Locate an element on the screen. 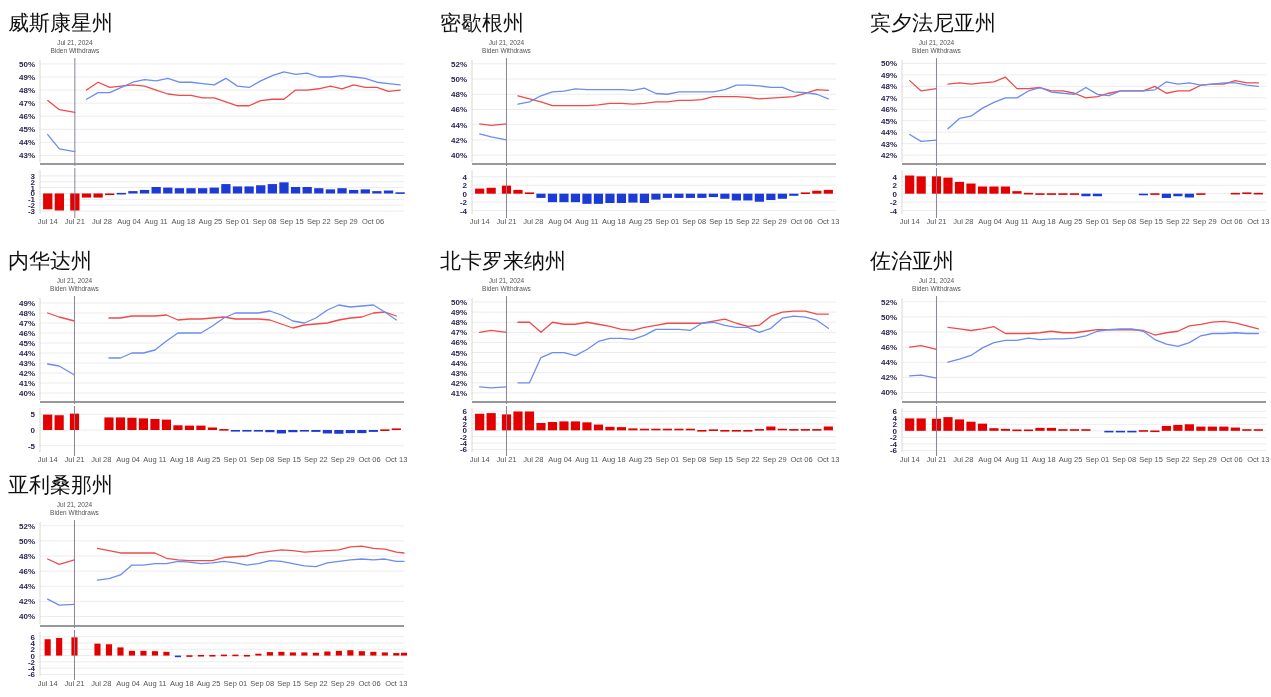 This screenshot has width=1271, height=697. y-tick-label: 5 is located at coordinates (33, 415).